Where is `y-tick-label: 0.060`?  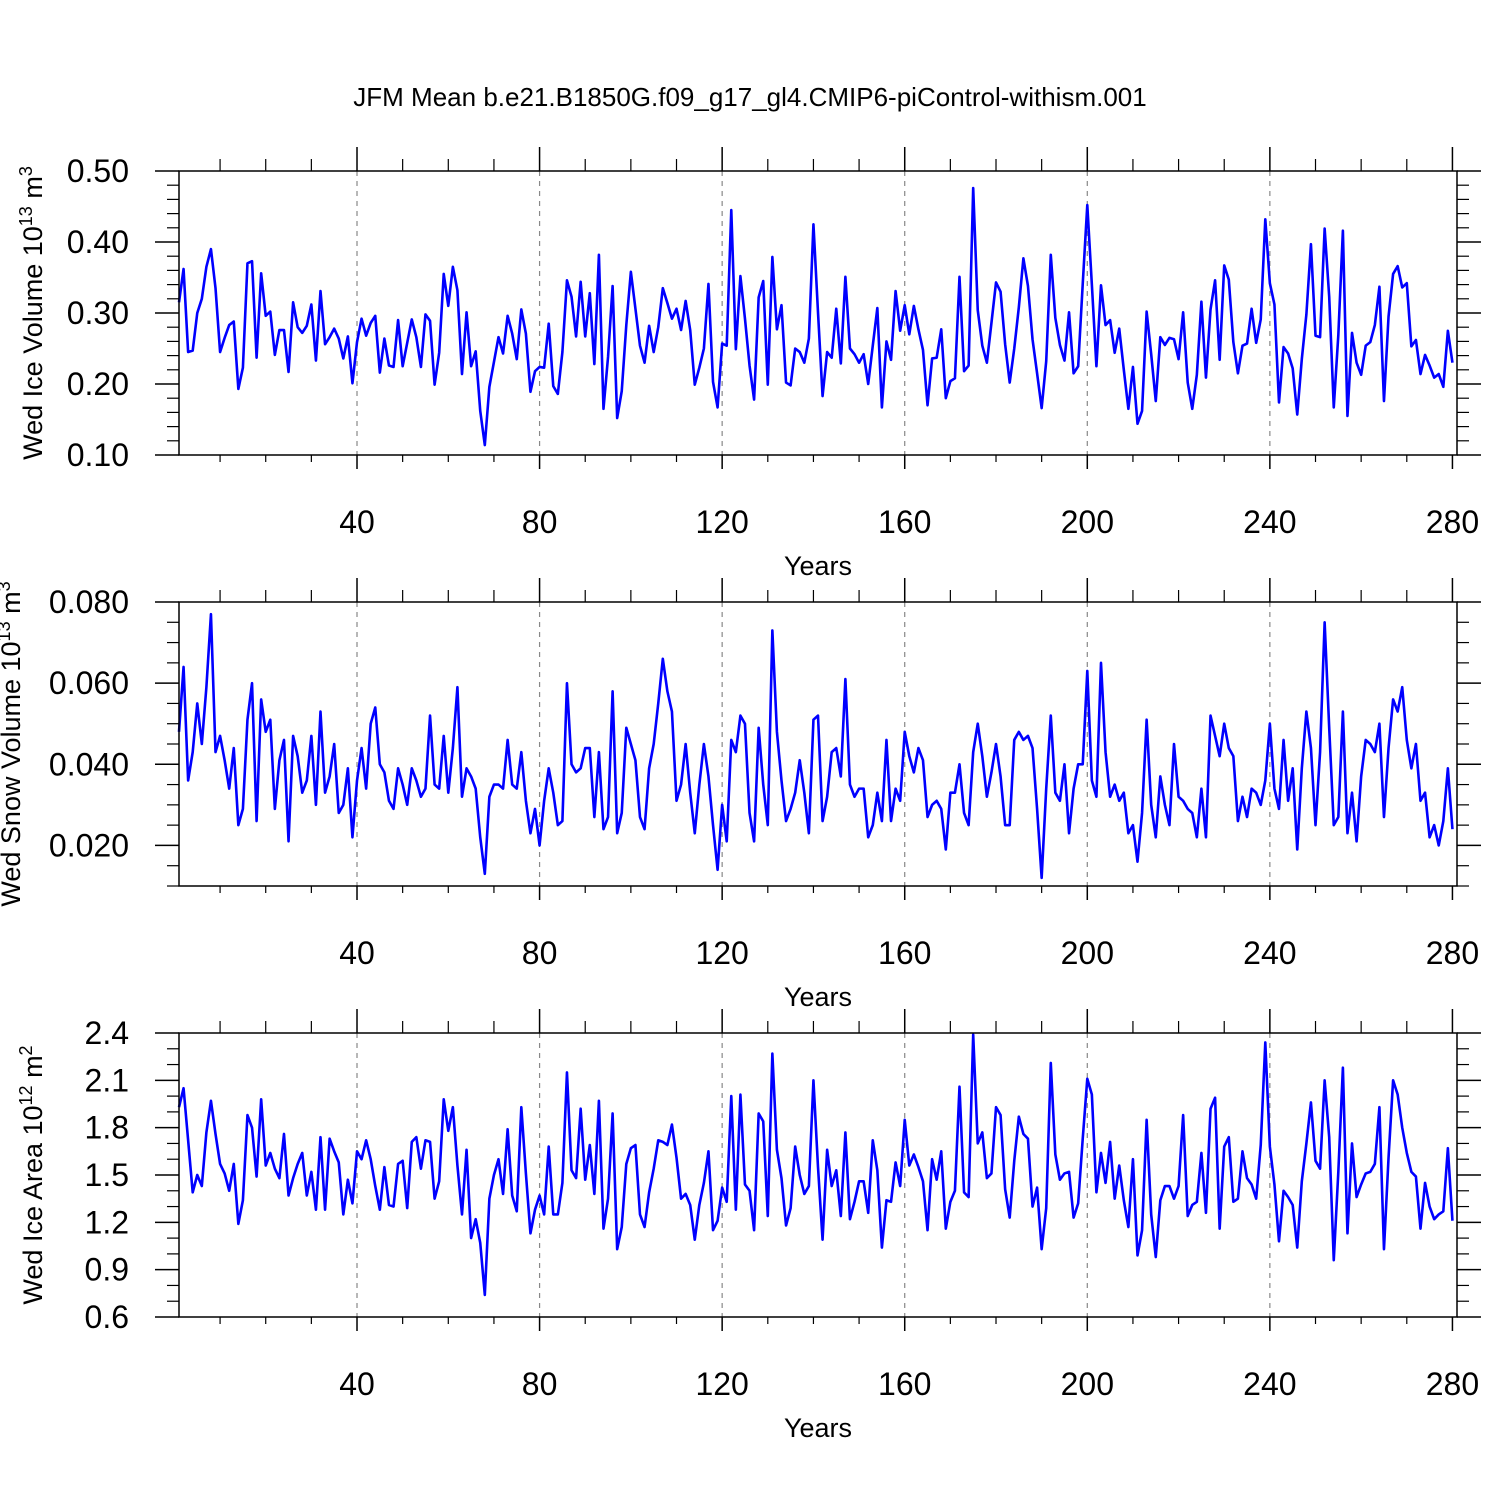 y-tick-label: 0.060 is located at coordinates (89, 683).